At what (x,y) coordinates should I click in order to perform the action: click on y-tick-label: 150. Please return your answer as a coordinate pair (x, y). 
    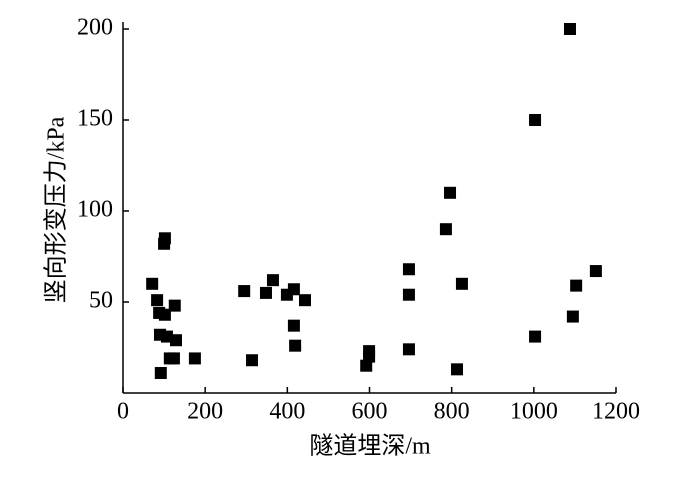
    Looking at the image, I should click on (95, 119).